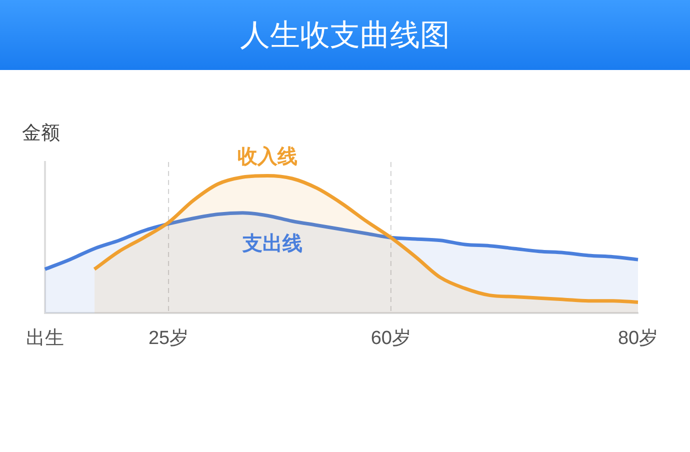  Describe the element at coordinates (168, 338) in the screenshot. I see `x-tick-label: 25岁` at that location.